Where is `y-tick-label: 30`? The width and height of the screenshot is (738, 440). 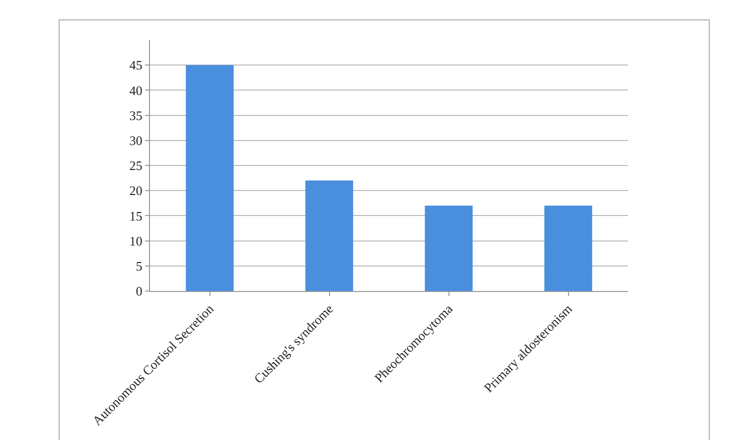 y-tick-label: 30 is located at coordinates (135, 140).